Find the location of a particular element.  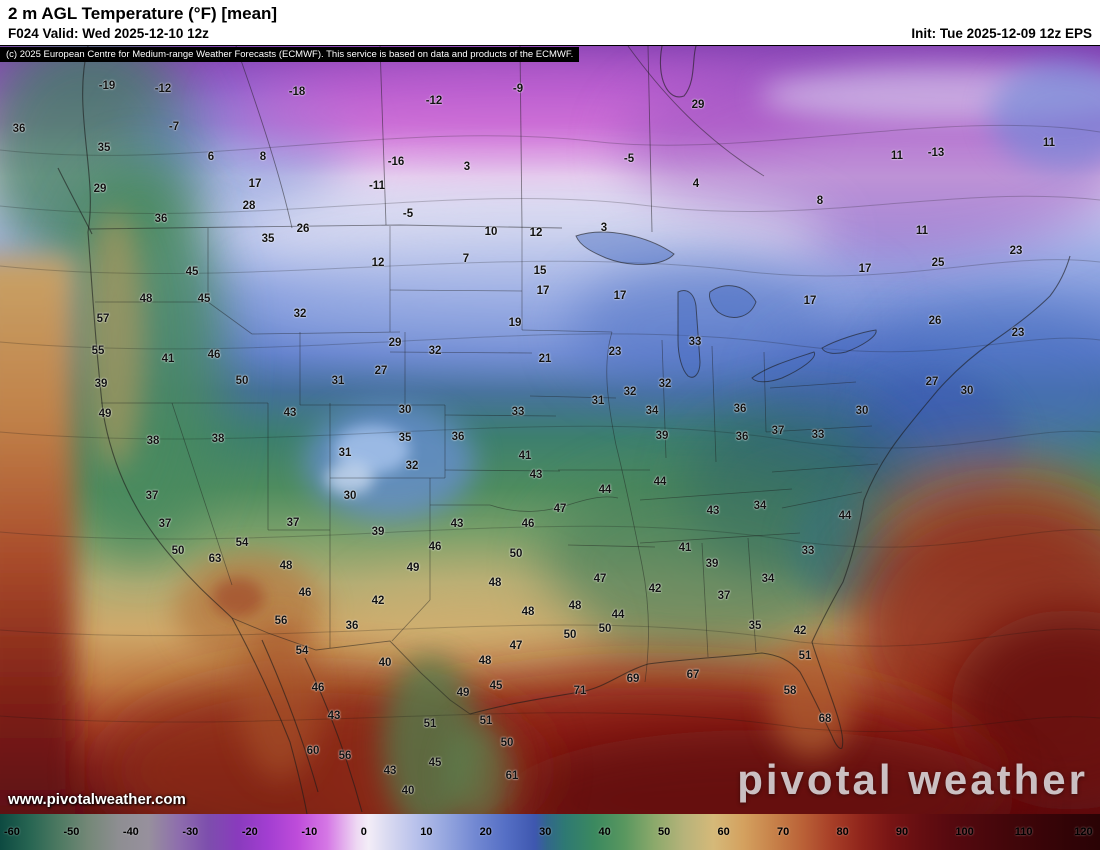

colorbar-tick: 40 is located at coordinates (604, 832).